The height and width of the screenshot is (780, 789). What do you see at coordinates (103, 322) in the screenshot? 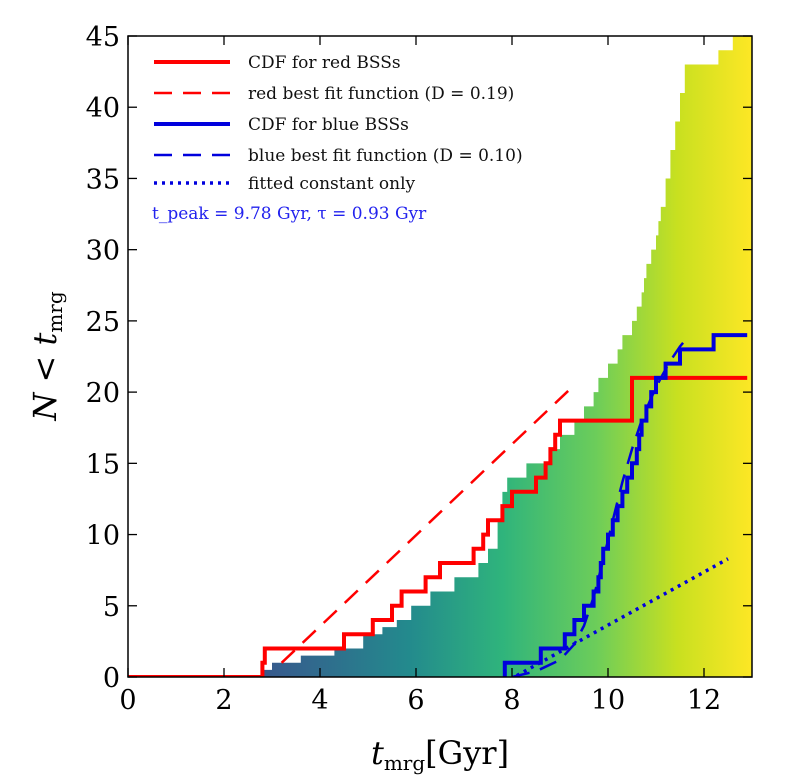
I see `y-tick-label: 25` at bounding box center [103, 322].